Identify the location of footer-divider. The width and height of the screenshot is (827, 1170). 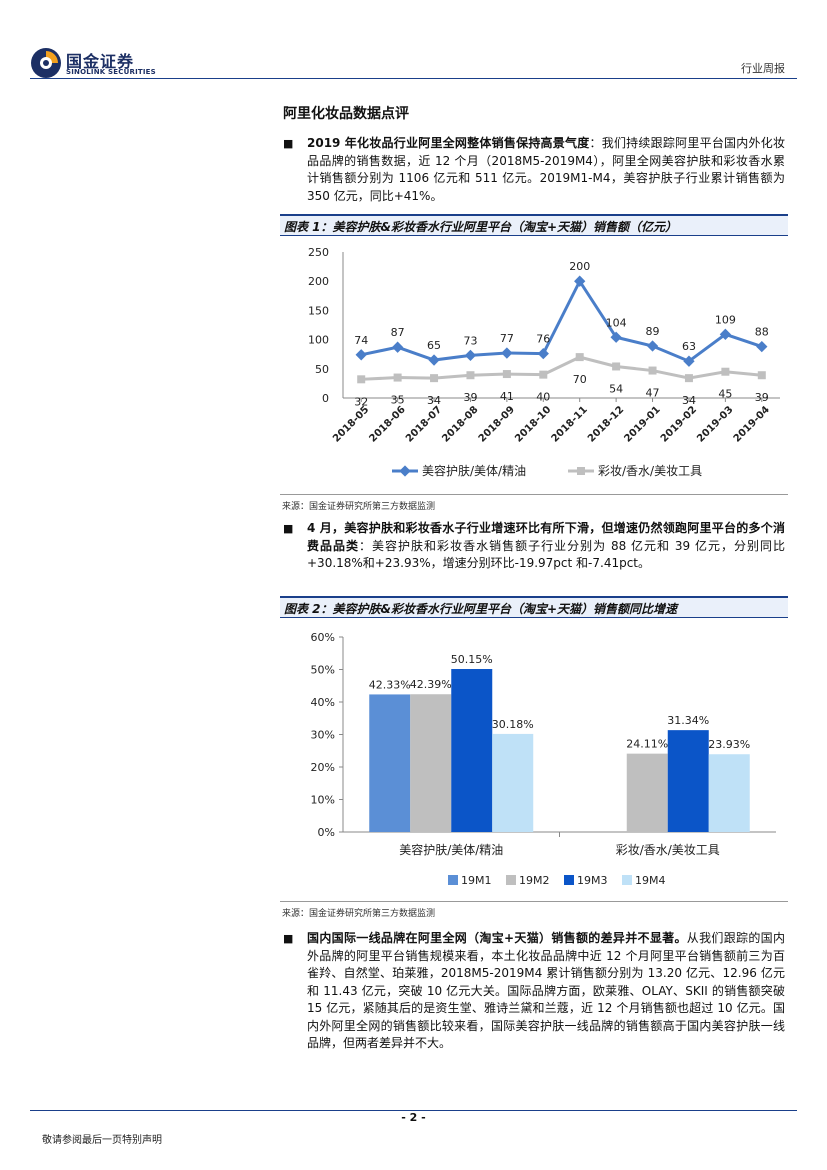
(413, 1110).